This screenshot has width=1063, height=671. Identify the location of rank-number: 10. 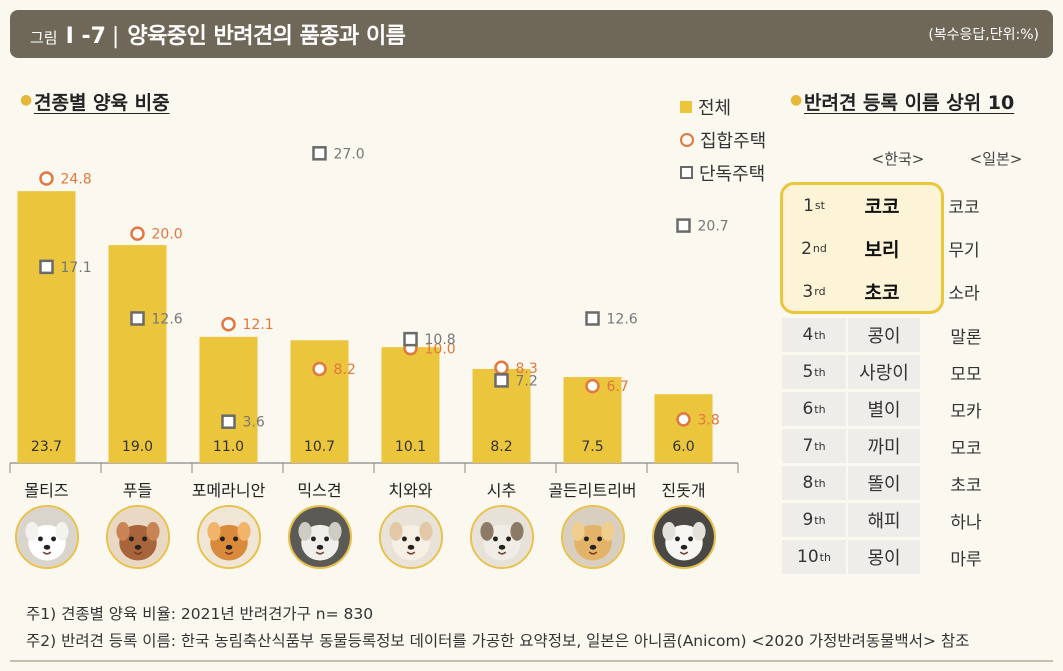
(808, 557).